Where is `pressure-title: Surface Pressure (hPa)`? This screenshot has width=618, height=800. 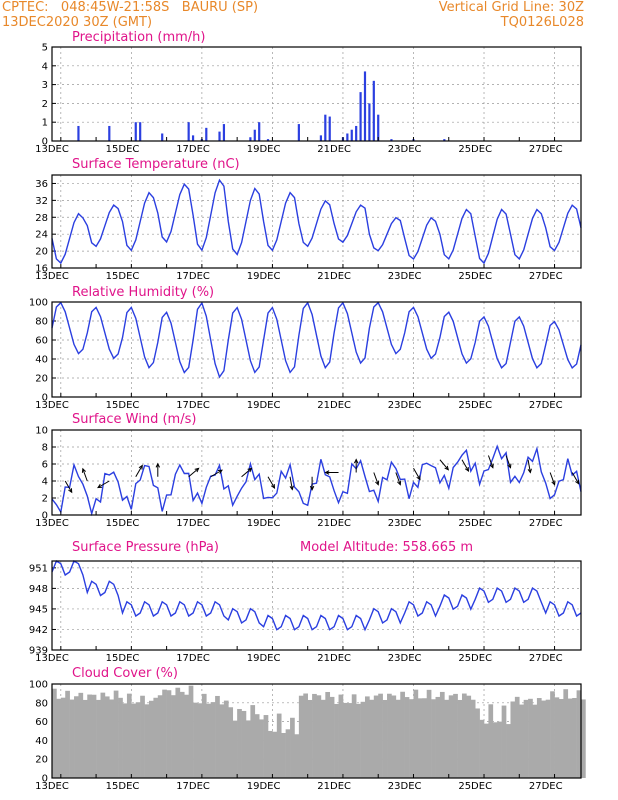
pressure-title: Surface Pressure (hPa) is located at coordinates (145, 547).